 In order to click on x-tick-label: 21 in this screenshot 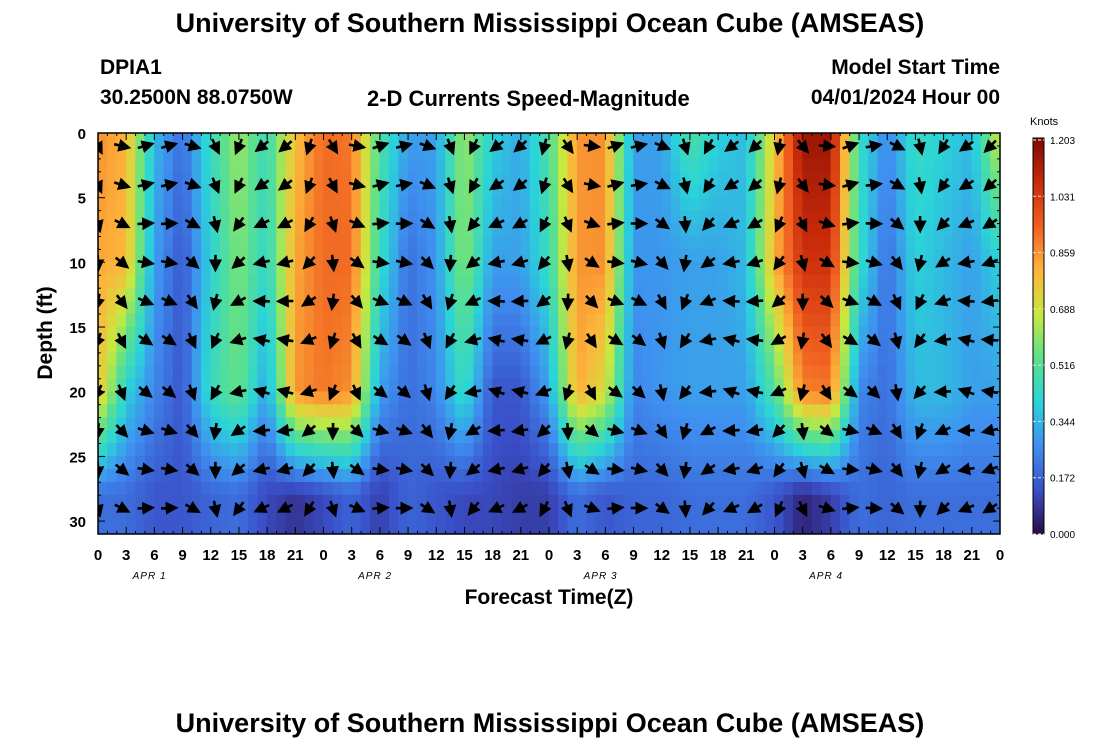, I will do `click(746, 555)`.